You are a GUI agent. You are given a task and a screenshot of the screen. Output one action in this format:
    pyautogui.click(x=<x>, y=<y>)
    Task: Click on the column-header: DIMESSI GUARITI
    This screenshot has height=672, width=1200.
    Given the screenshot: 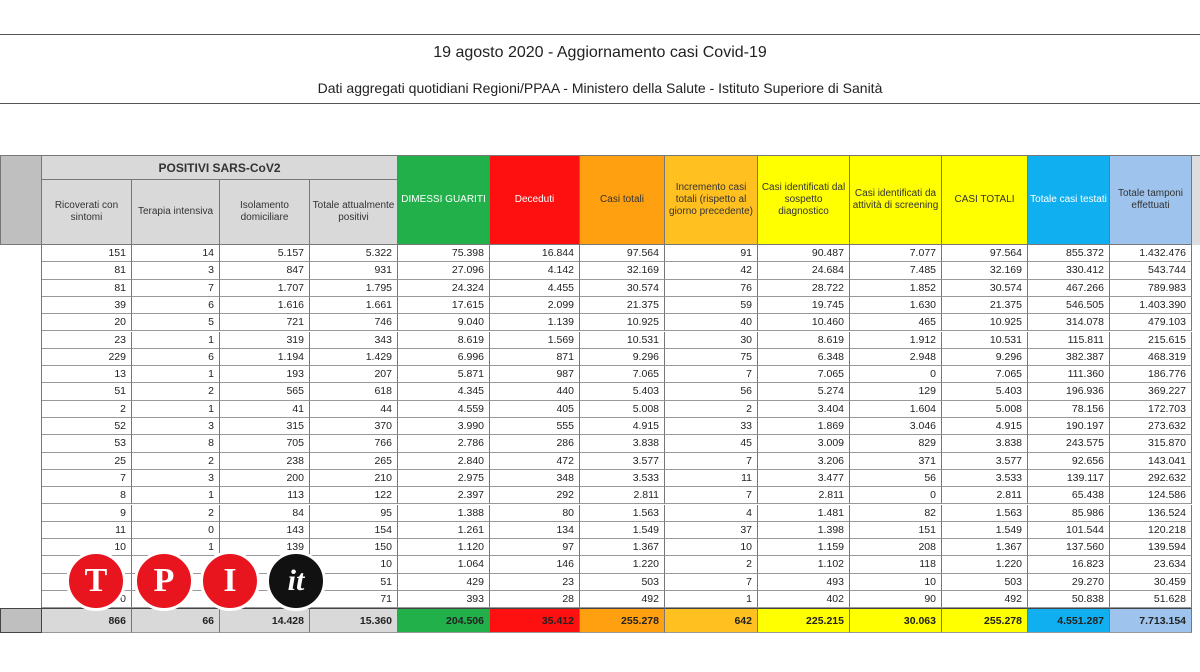 What is the action you would take?
    pyautogui.click(x=444, y=200)
    